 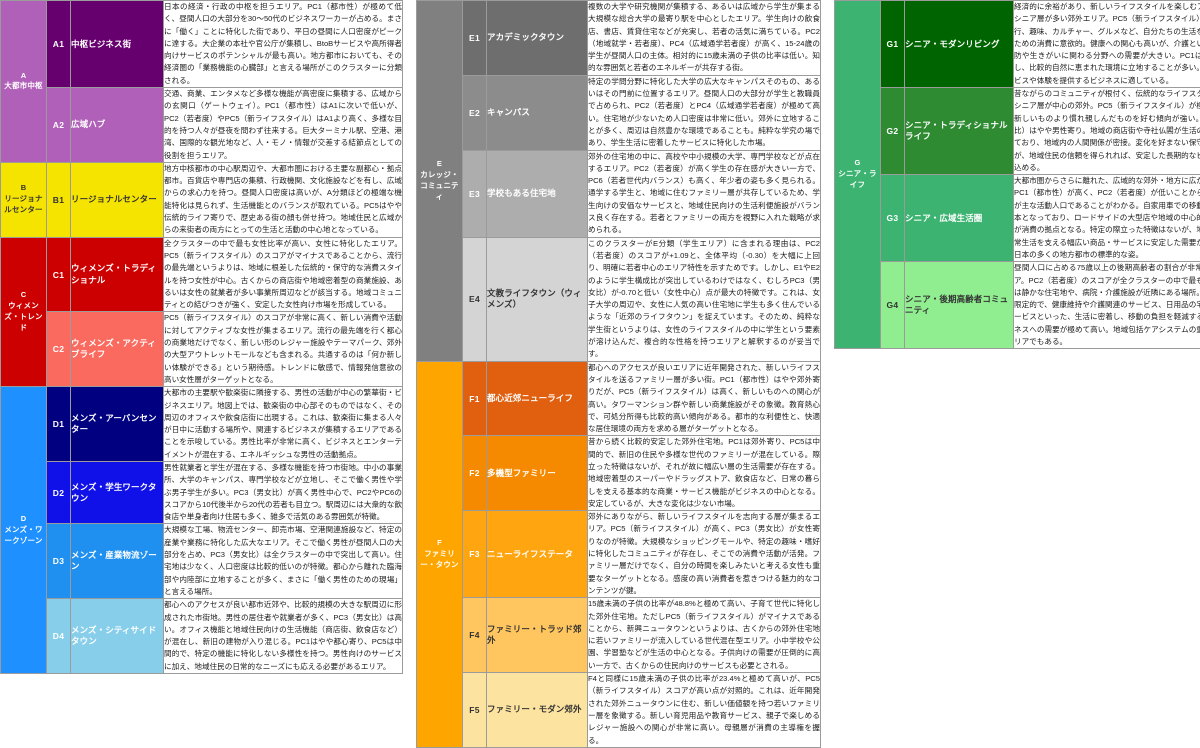 What do you see at coordinates (439, 164) in the screenshot?
I see `group-letter: E` at bounding box center [439, 164].